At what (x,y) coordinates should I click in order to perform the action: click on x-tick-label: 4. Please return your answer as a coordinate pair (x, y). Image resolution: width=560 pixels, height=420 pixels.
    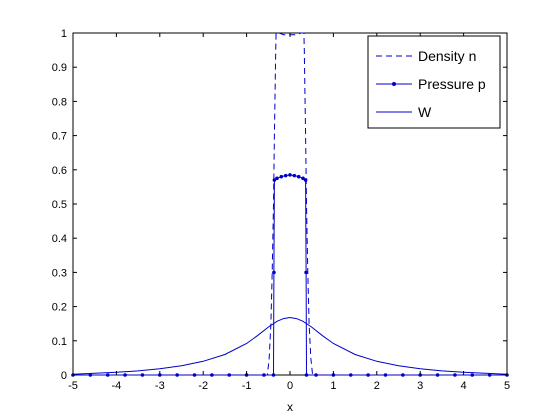
    Looking at the image, I should click on (464, 386).